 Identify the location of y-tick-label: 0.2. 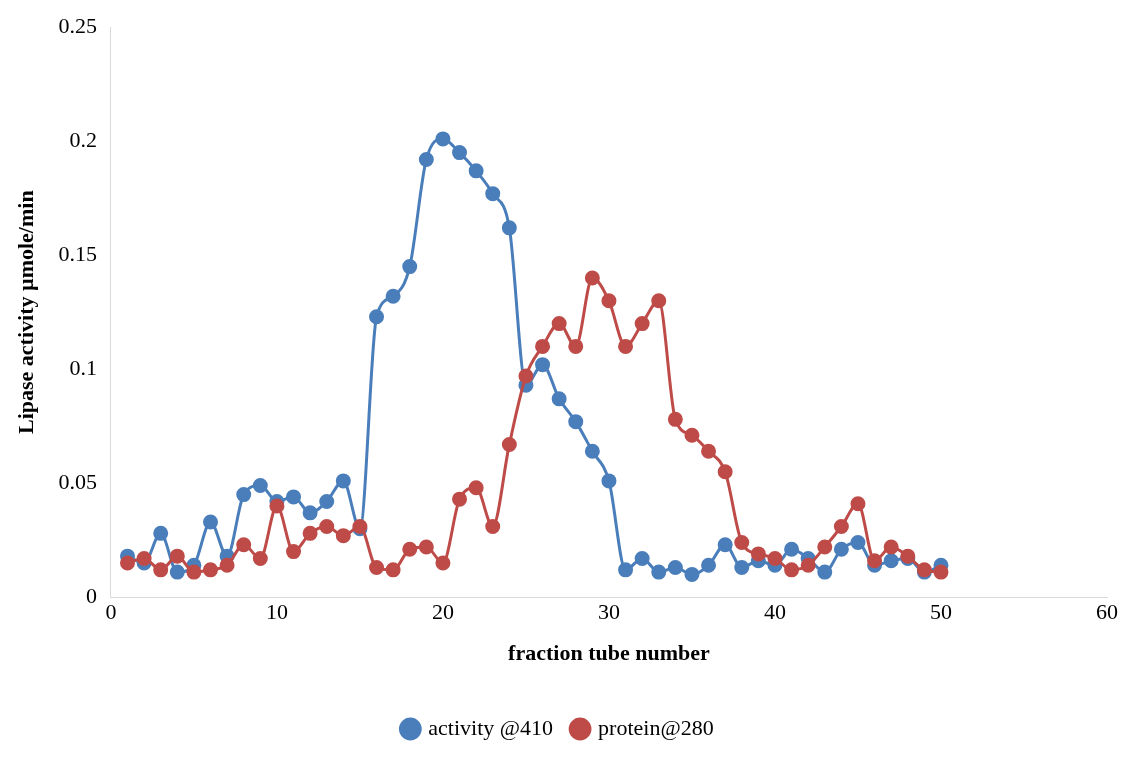
(83, 139).